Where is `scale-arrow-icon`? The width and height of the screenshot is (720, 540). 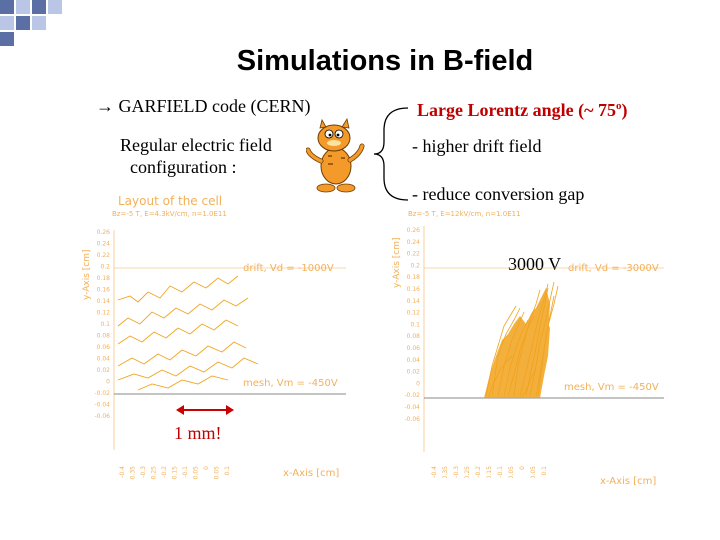 scale-arrow-icon is located at coordinates (205, 410).